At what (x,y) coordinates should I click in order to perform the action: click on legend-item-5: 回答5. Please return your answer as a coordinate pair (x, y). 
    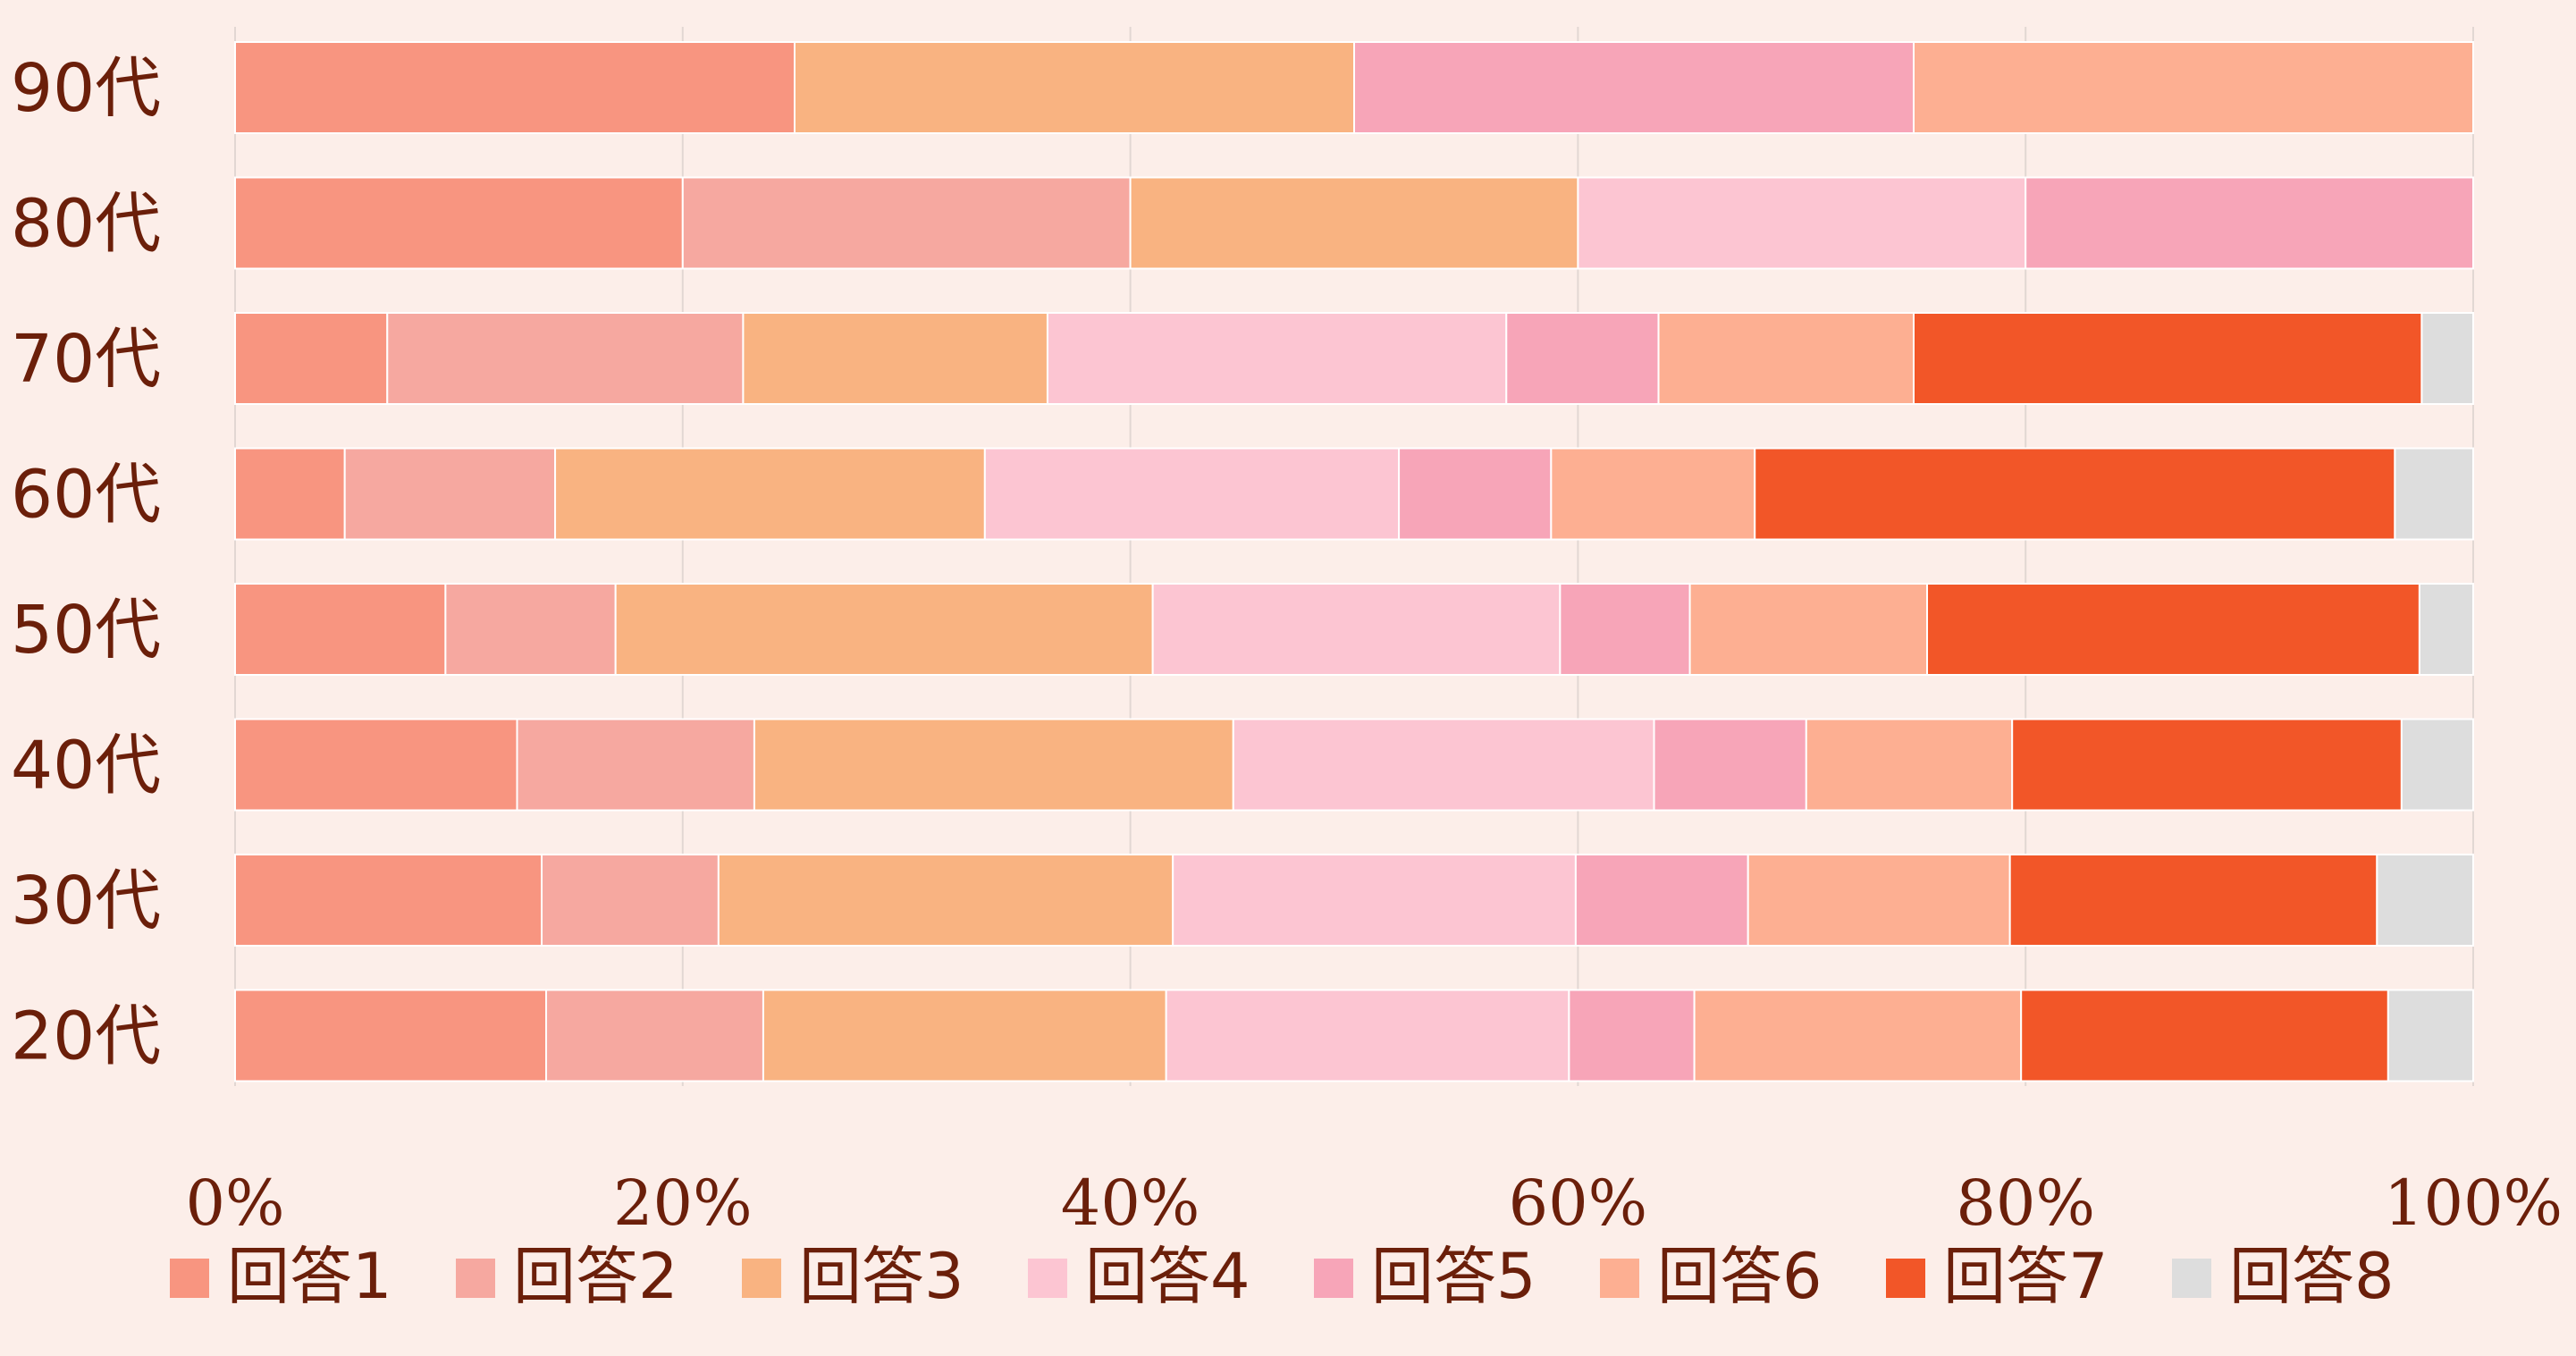
    Looking at the image, I should click on (1425, 1276).